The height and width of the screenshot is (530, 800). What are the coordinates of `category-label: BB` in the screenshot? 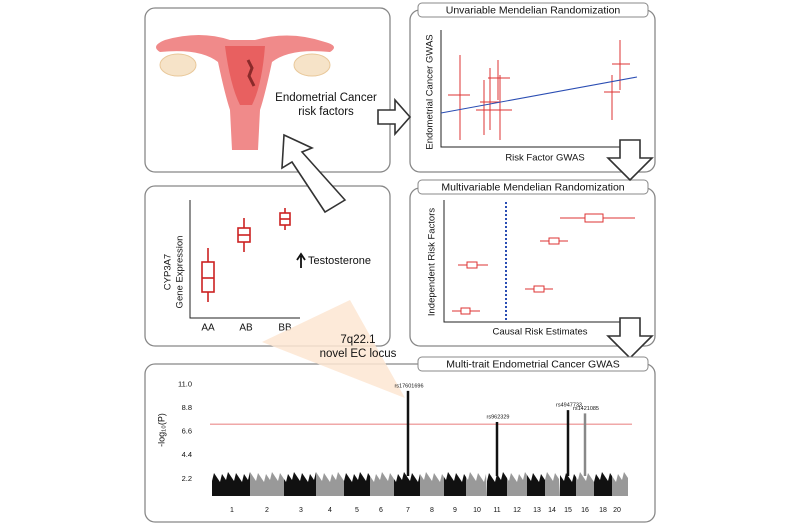 It's located at (285, 328).